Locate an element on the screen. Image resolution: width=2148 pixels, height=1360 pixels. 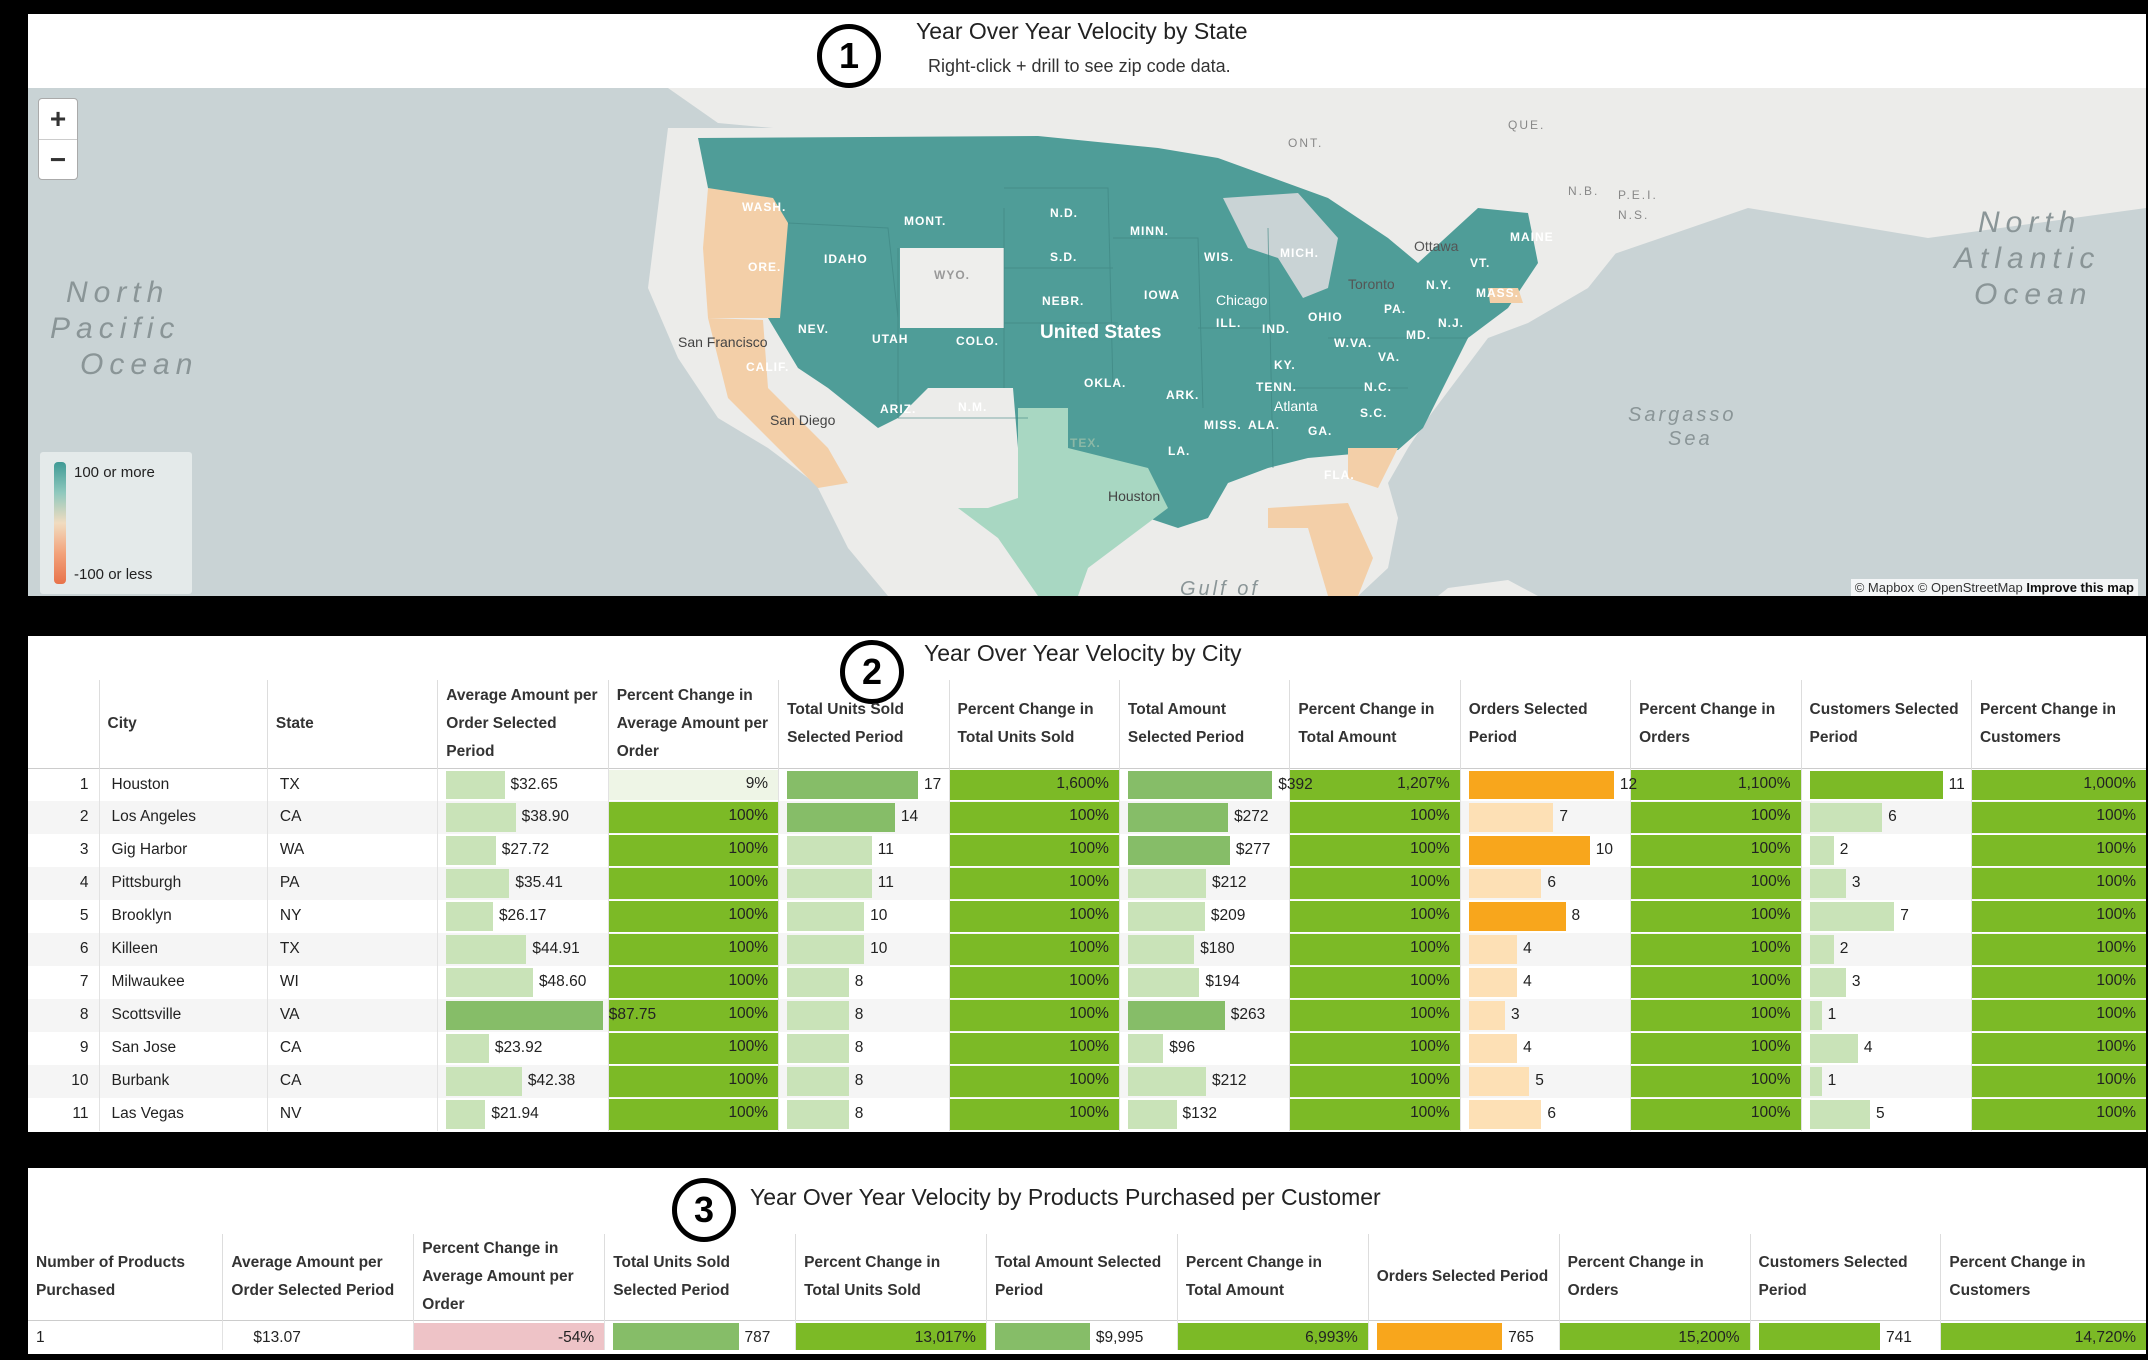
value-cell: 15,200% is located at coordinates (1655, 1335).